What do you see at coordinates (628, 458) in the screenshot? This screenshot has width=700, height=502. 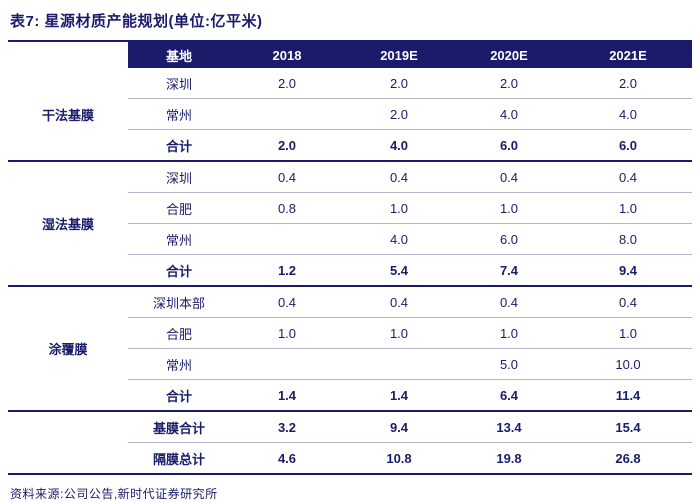 I see `value-cell: 26.8` at bounding box center [628, 458].